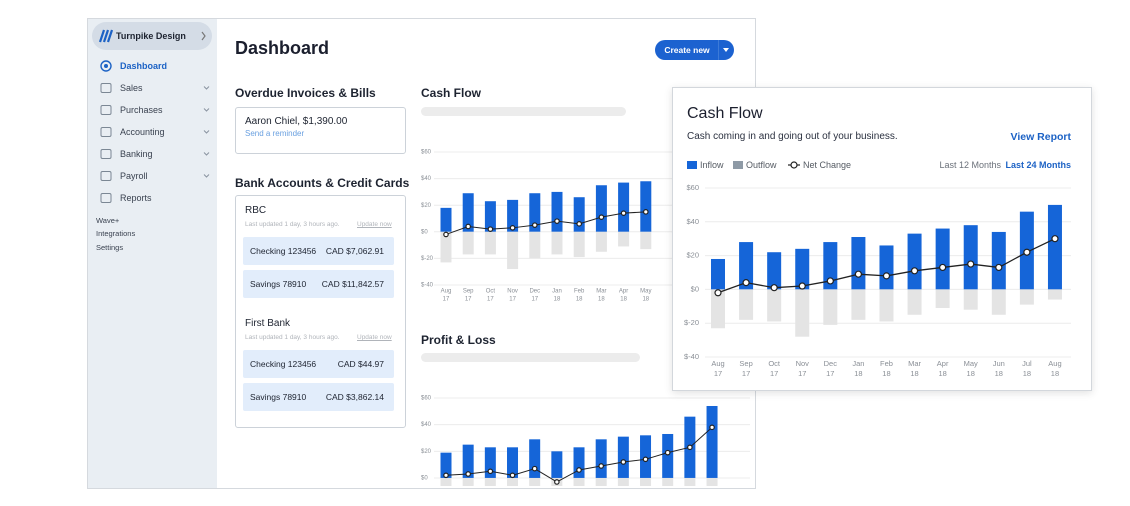 This screenshot has height=506, width=1130. I want to click on account-name: Savings 78910, so click(278, 396).